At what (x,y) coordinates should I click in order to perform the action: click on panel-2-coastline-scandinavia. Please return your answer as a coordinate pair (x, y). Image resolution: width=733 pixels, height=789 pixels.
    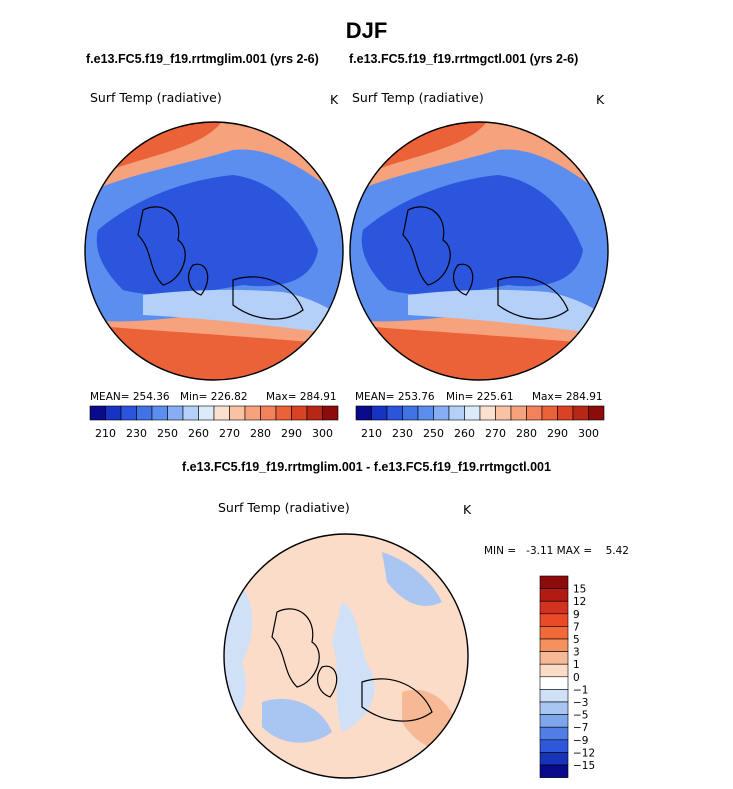
    Looking at the image, I should click on (533, 298).